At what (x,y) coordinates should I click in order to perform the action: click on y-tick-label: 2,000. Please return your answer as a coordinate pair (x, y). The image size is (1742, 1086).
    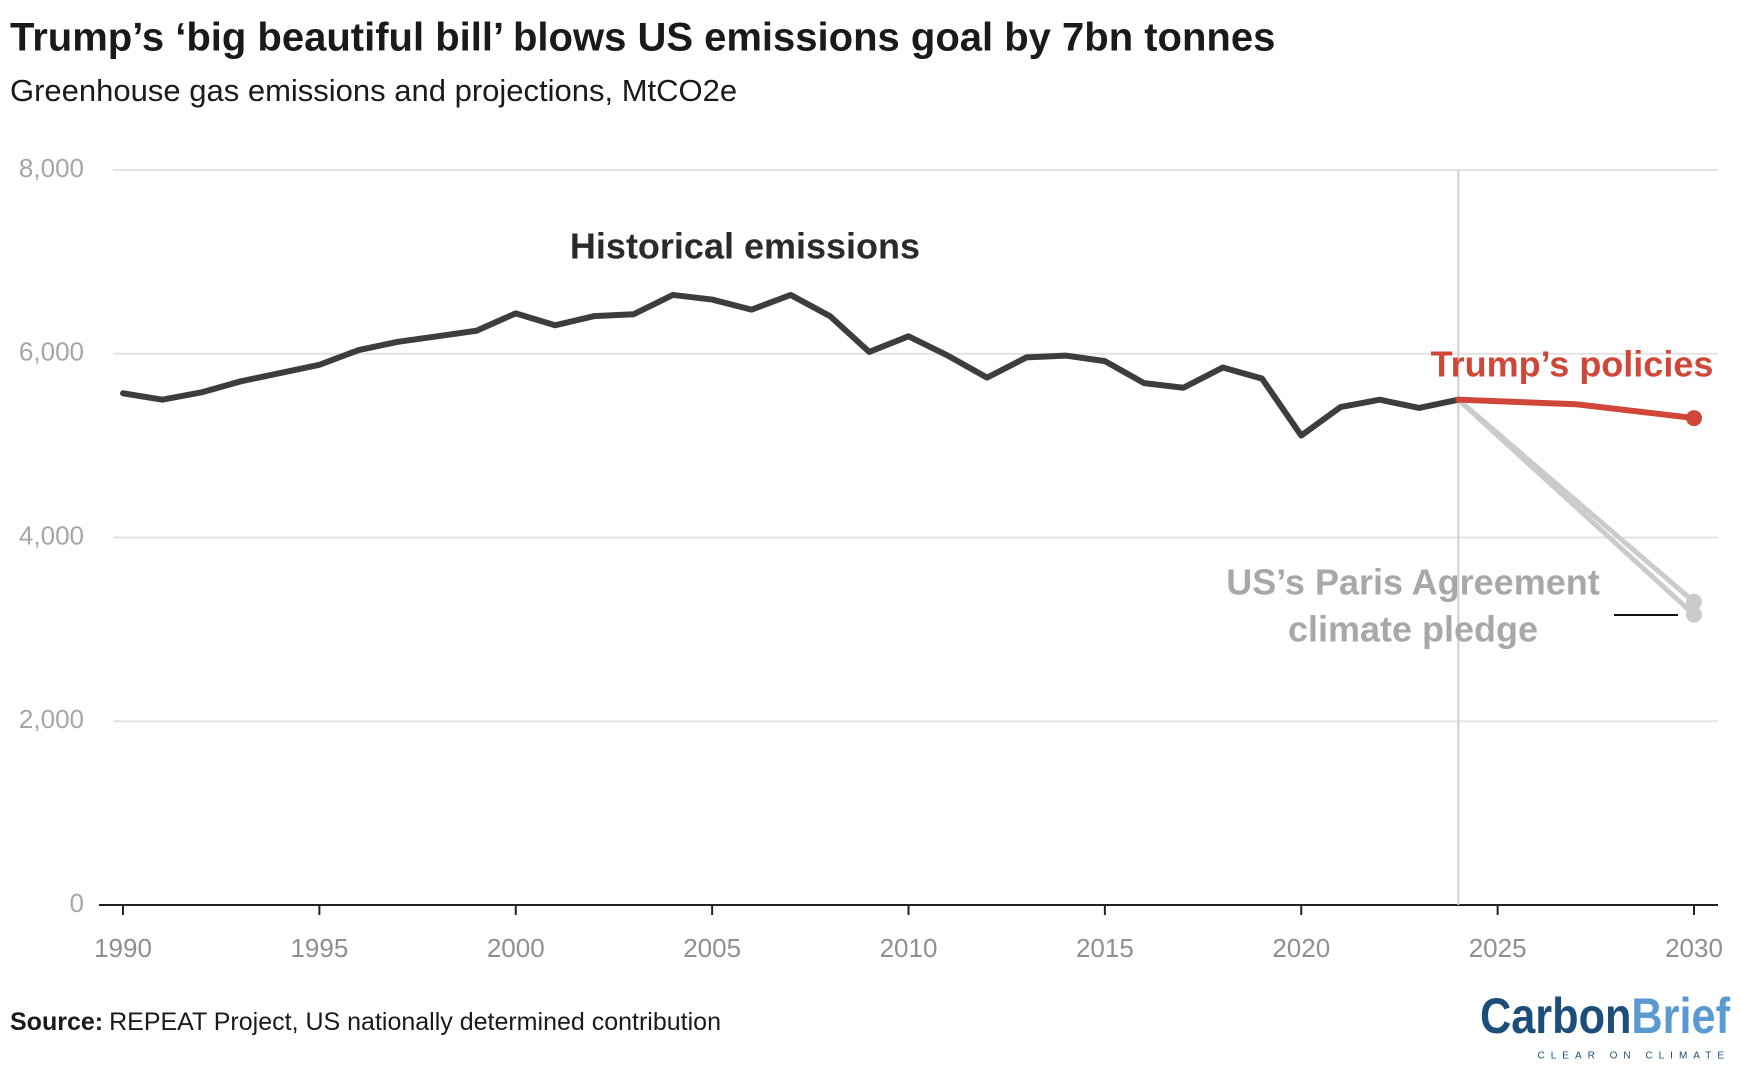
    Looking at the image, I should click on (51, 719).